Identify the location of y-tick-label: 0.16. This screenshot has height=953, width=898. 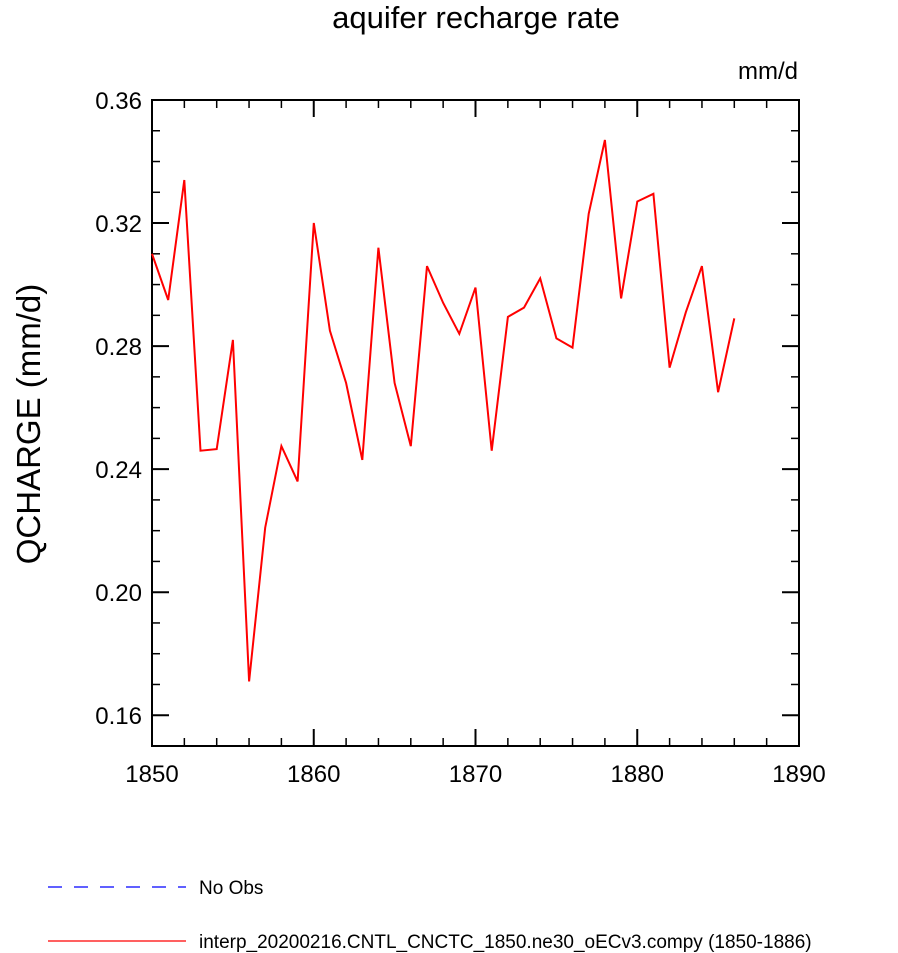
(118, 716).